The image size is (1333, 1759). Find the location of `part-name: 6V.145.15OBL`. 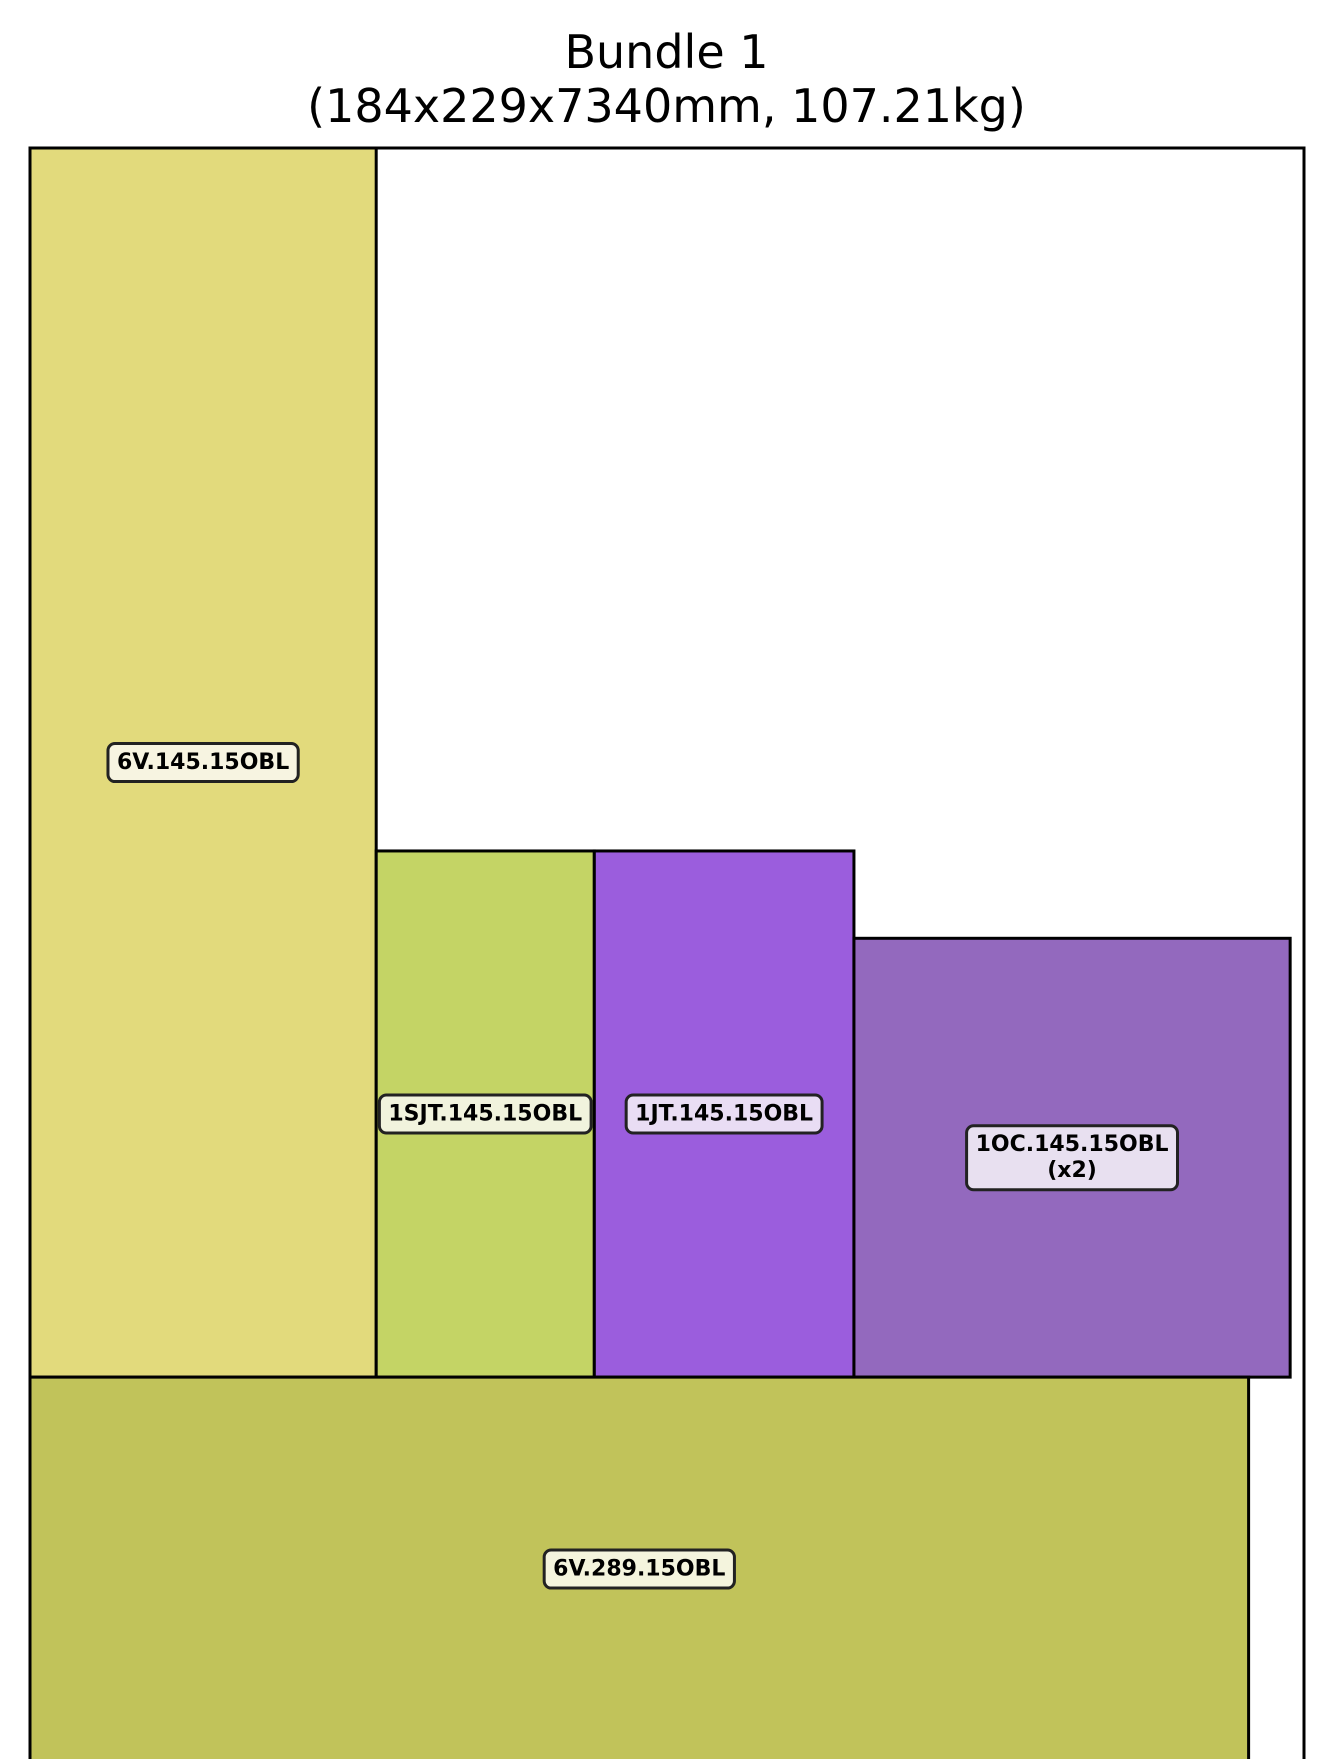

part-name: 6V.145.15OBL is located at coordinates (203, 762).